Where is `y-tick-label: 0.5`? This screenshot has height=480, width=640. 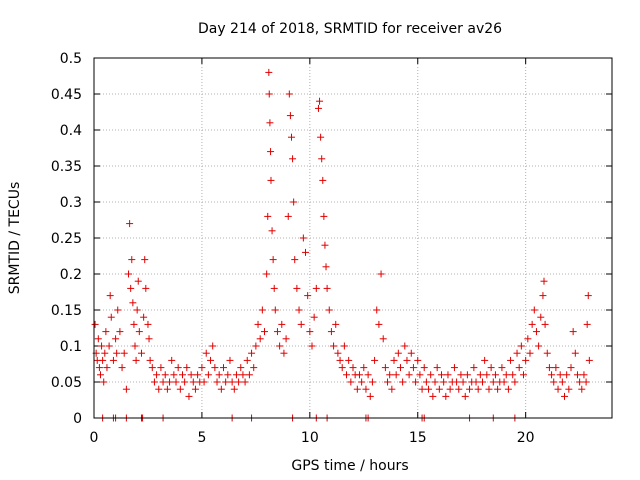
y-tick-label: 0.5 is located at coordinates (71, 59).